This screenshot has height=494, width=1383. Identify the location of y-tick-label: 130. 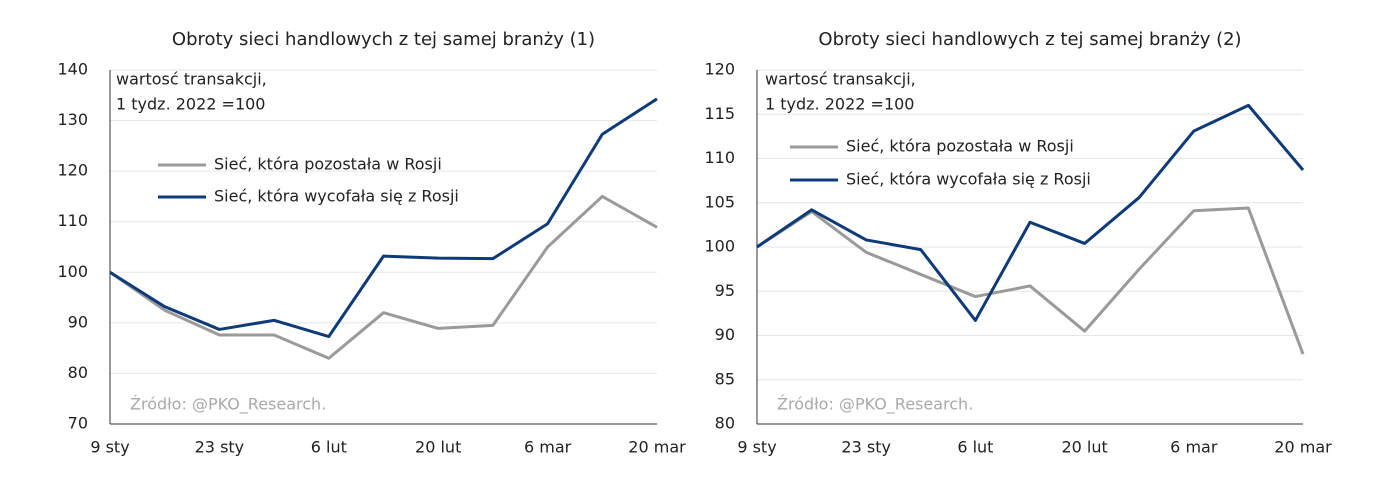
(72, 119).